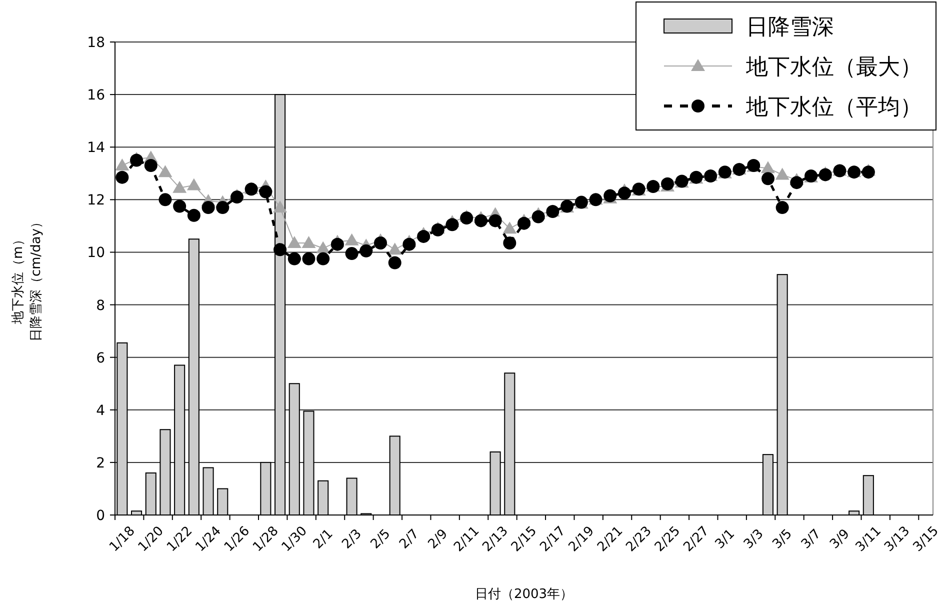 This screenshot has height=607, width=938. I want to click on legend-label: 地下水位（最大）, so click(833, 67).